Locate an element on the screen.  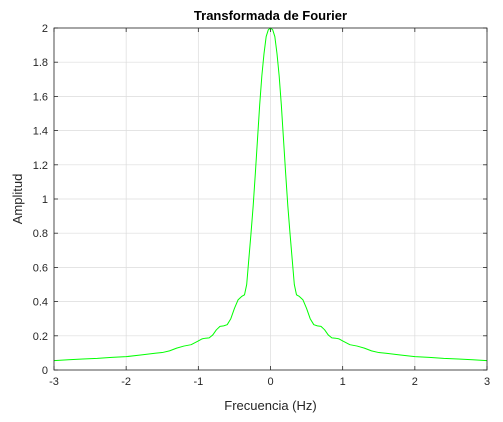
x-tick-label: -1 is located at coordinates (198, 382).